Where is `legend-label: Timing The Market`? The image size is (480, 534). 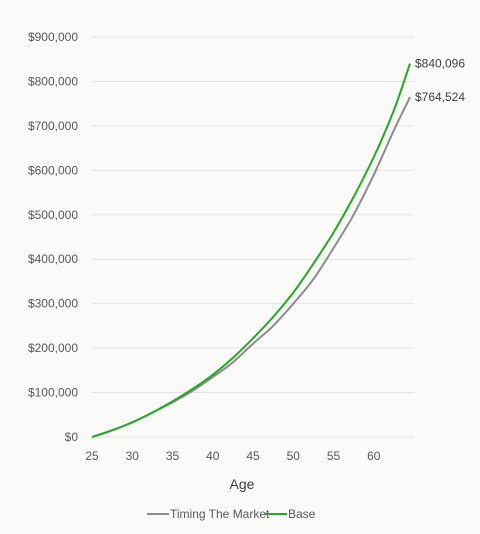
legend-label: Timing The Market is located at coordinates (220, 514).